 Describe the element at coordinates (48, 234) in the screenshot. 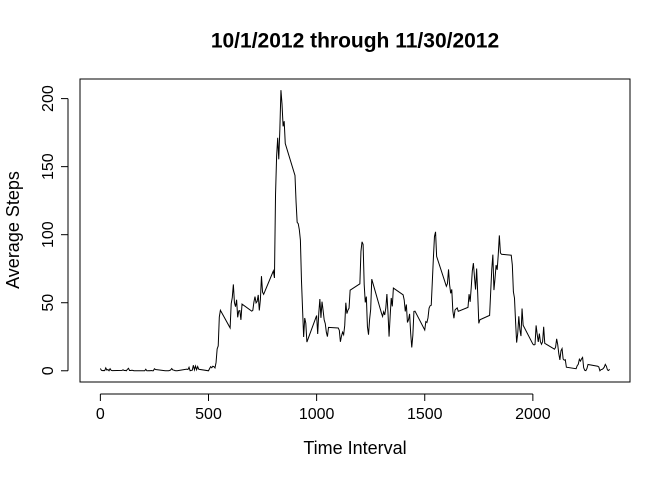

I see `y-tick-label: 100` at that location.